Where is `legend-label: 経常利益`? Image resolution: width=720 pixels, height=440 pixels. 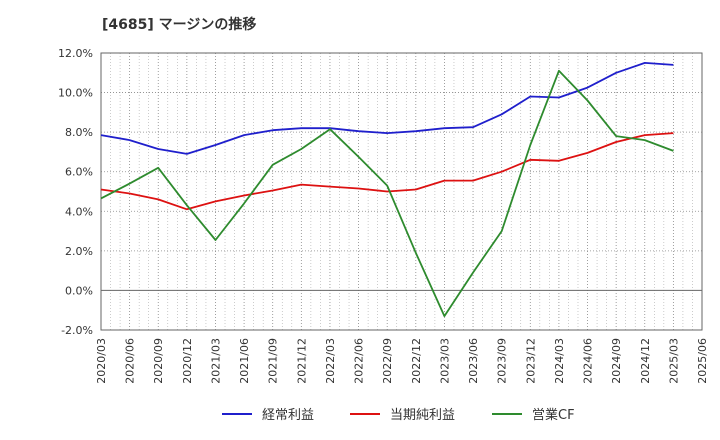
legend-label: 経常利益 is located at coordinates (288, 415).